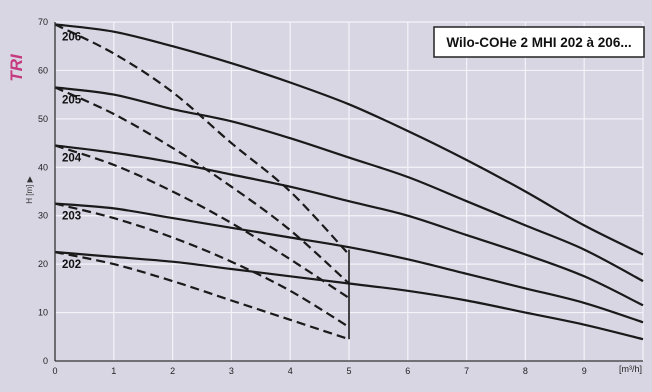  What do you see at coordinates (72, 158) in the screenshot?
I see `series-label-204: 204` at bounding box center [72, 158].